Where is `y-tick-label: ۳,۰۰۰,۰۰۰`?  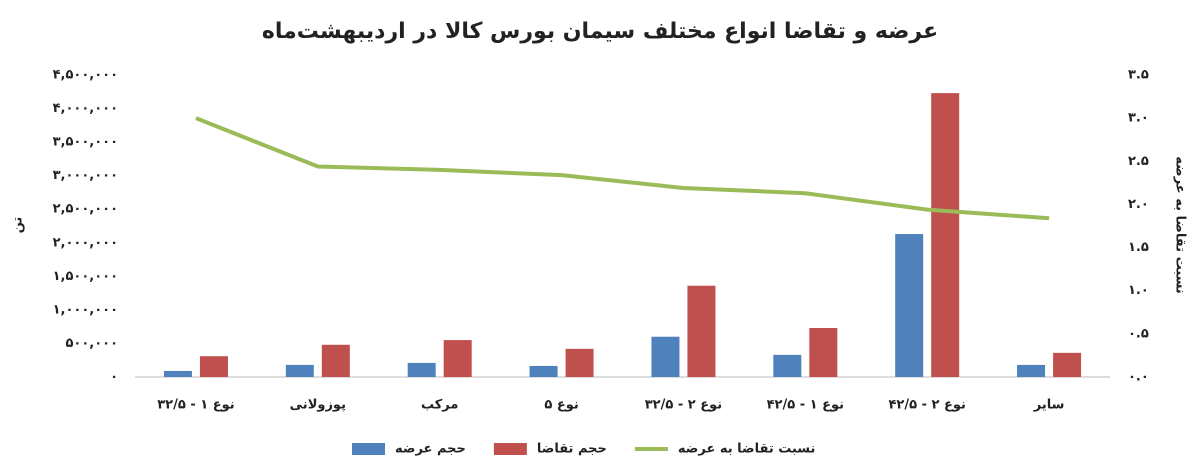 y-tick-label: ۳,۰۰۰,۰۰۰ is located at coordinates (85, 175).